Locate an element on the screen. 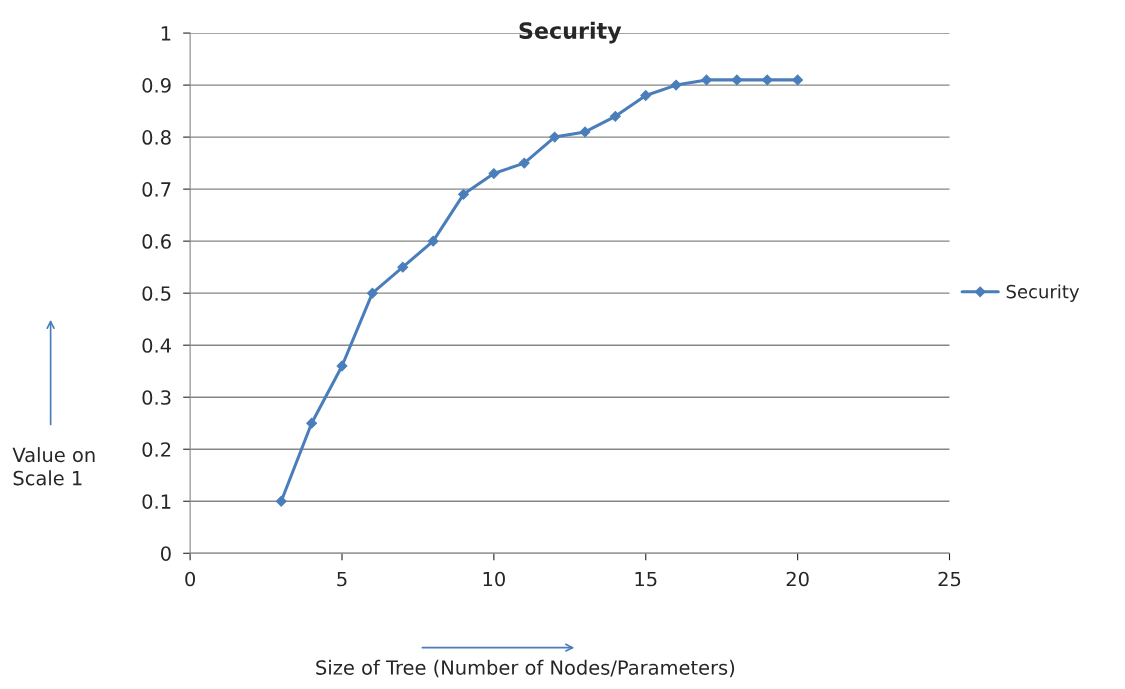 The width and height of the screenshot is (1125, 689). y-tick-label: 0.7 is located at coordinates (156, 189).